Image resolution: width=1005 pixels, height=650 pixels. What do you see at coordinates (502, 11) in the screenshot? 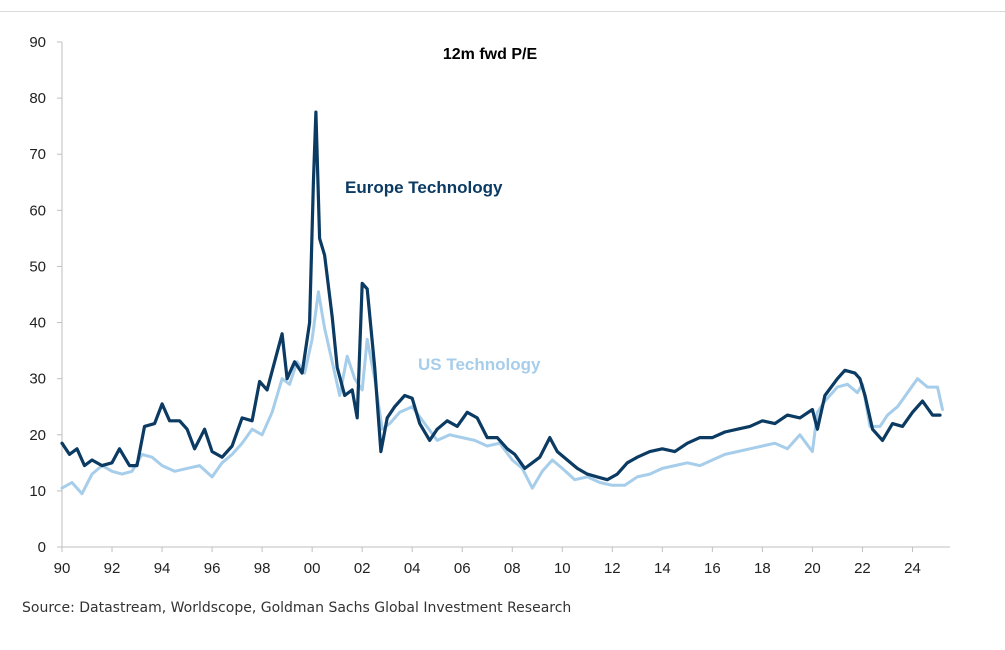
I see `top-divider` at bounding box center [502, 11].